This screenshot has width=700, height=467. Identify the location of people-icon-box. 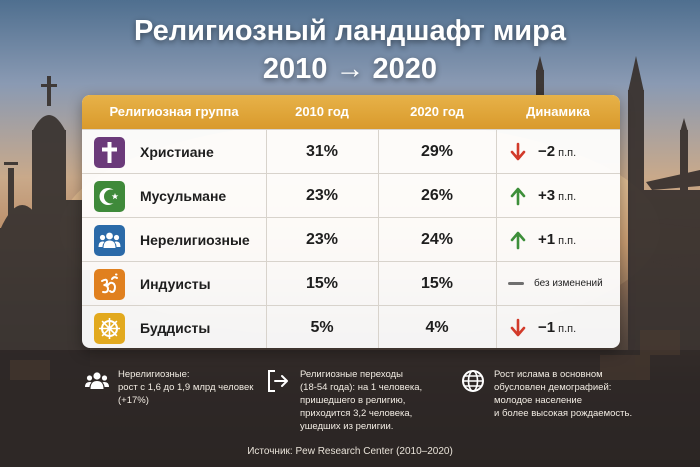
(109, 240).